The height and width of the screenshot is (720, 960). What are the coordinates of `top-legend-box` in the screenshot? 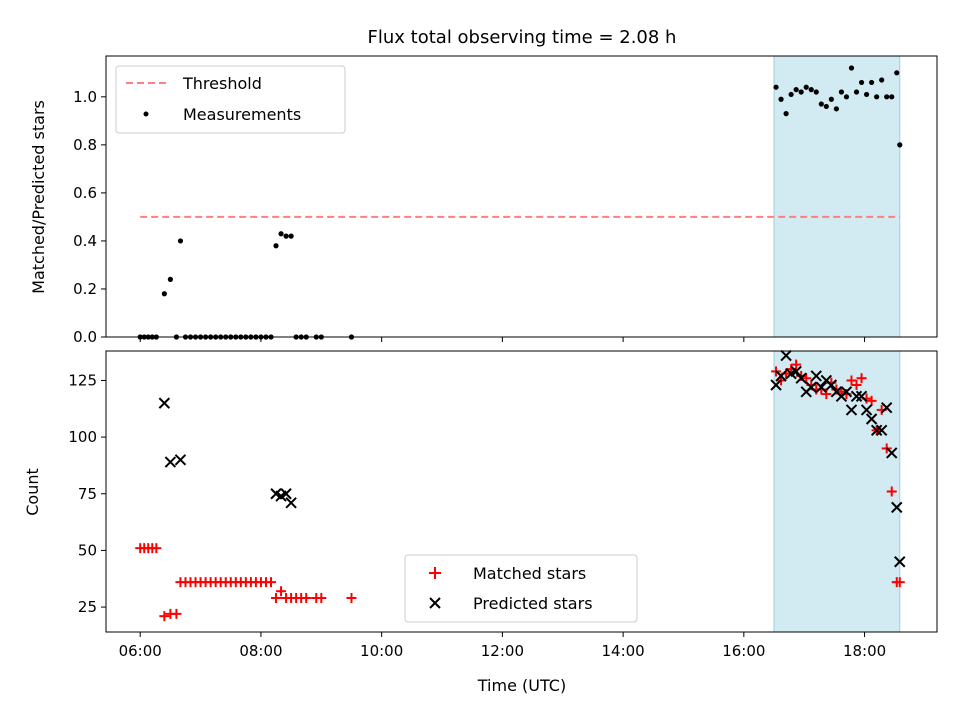 It's located at (230, 99).